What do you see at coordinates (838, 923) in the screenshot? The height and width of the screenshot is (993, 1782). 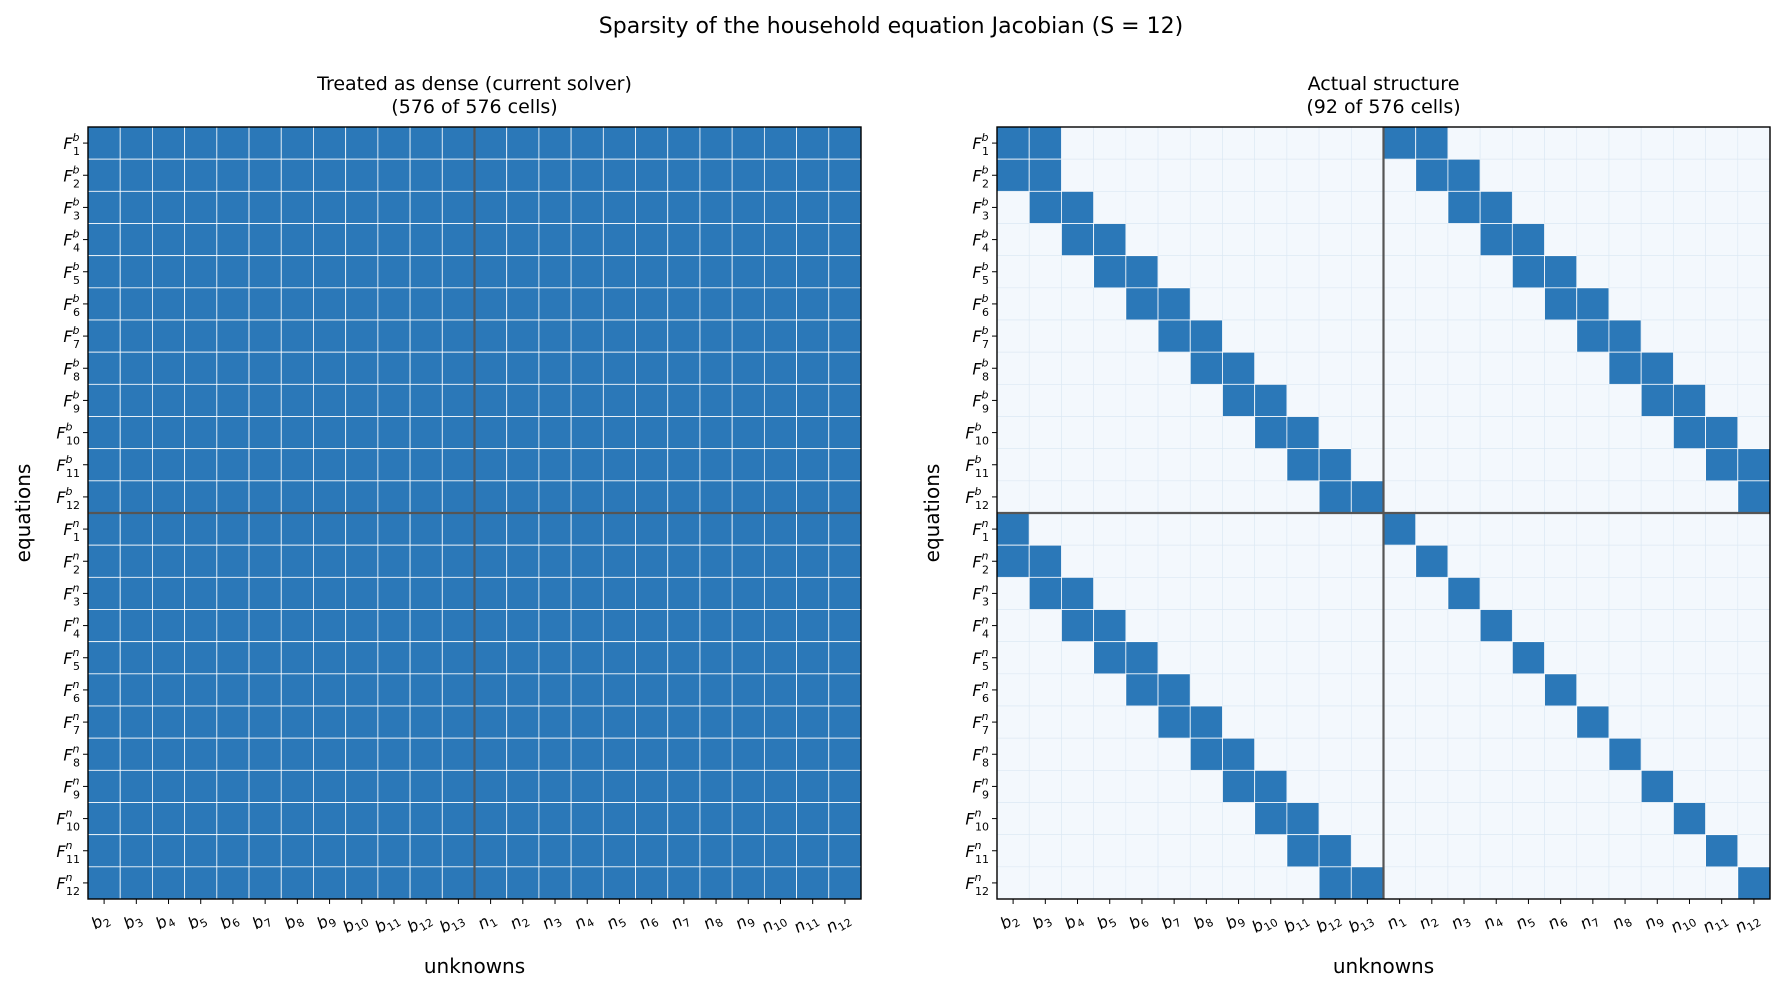 I see `x-tick-label: n12` at bounding box center [838, 923].